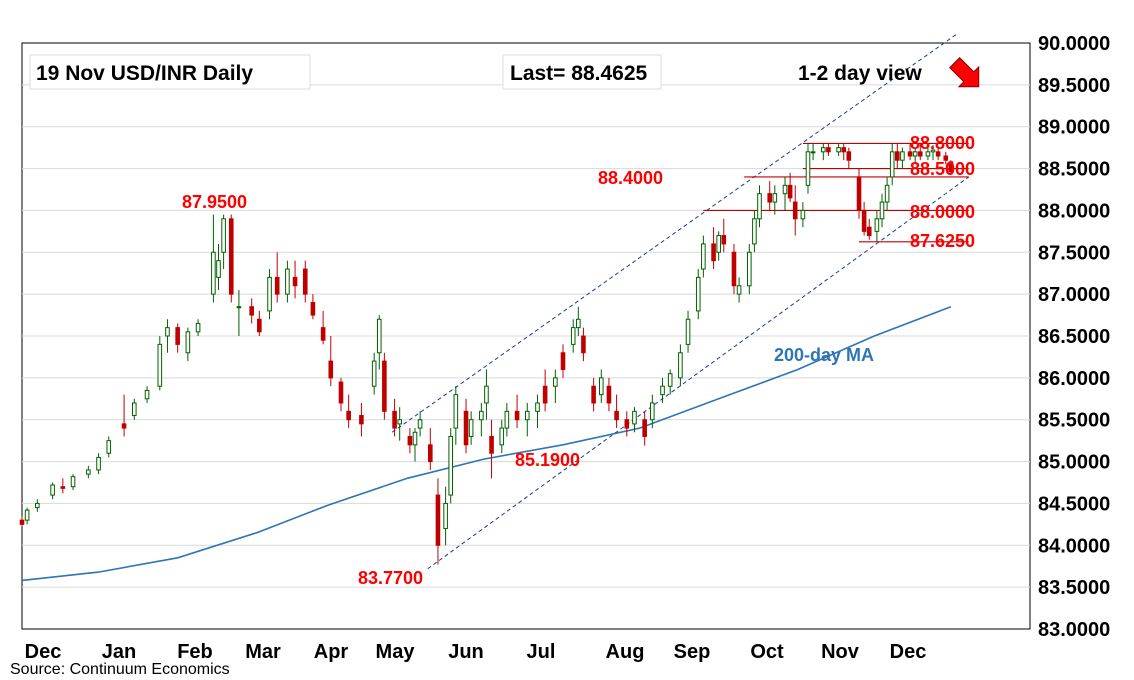  I want to click on down-arrow-icon, so click(964, 72).